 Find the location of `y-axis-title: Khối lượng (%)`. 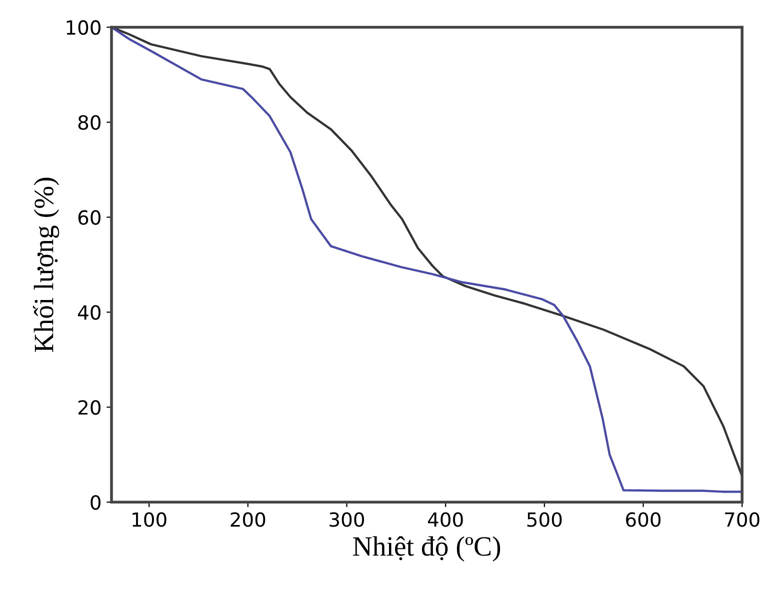

y-axis-title: Khối lượng (%) is located at coordinates (46, 265).